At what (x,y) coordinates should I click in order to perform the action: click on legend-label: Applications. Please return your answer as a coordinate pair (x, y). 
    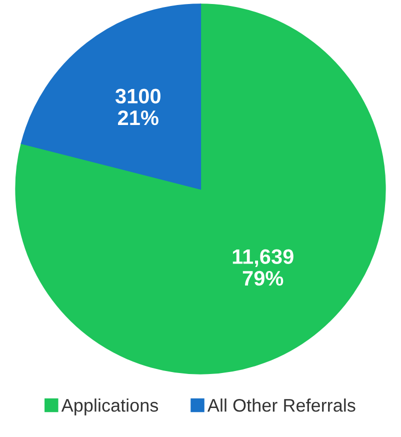
    Looking at the image, I should click on (109, 407).